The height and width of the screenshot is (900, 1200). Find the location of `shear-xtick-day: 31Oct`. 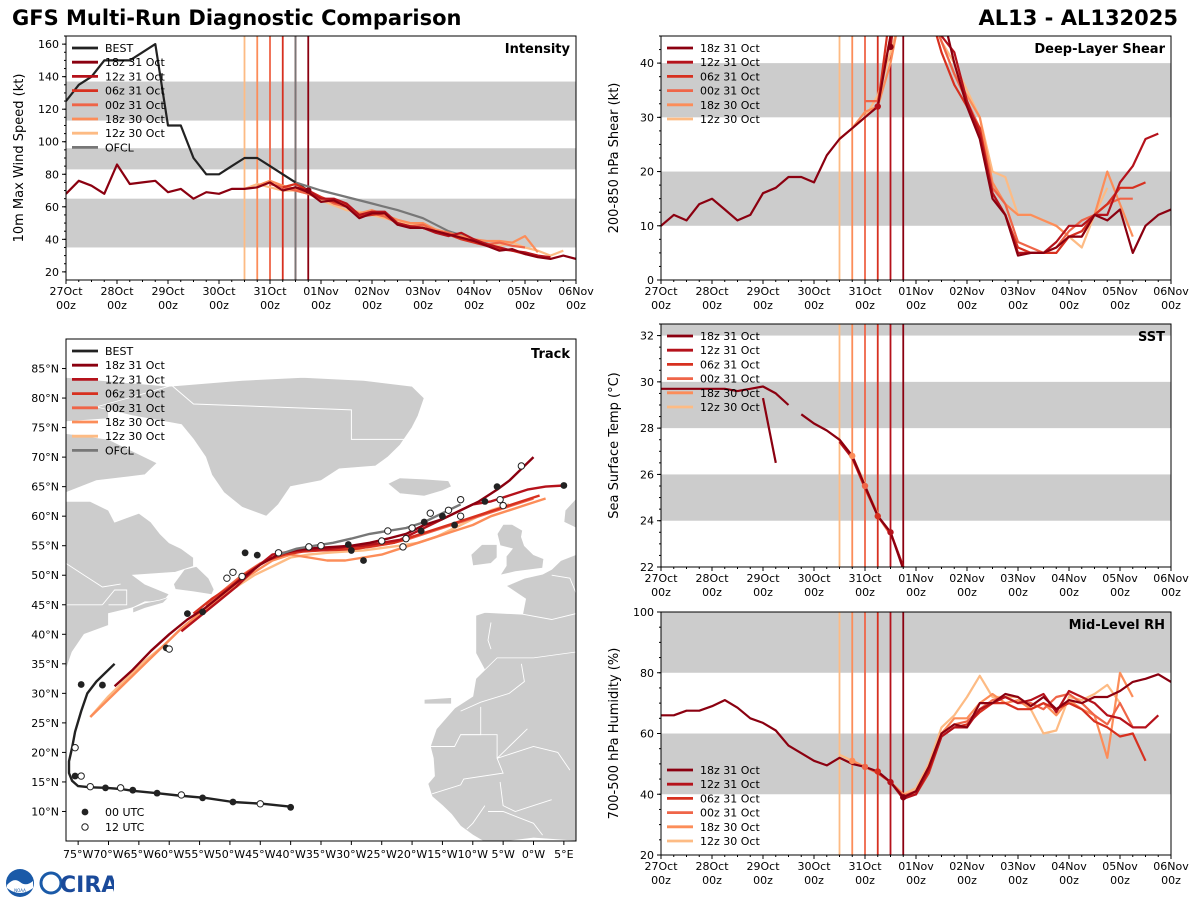

shear-xtick-day: 31Oct is located at coordinates (865, 291).